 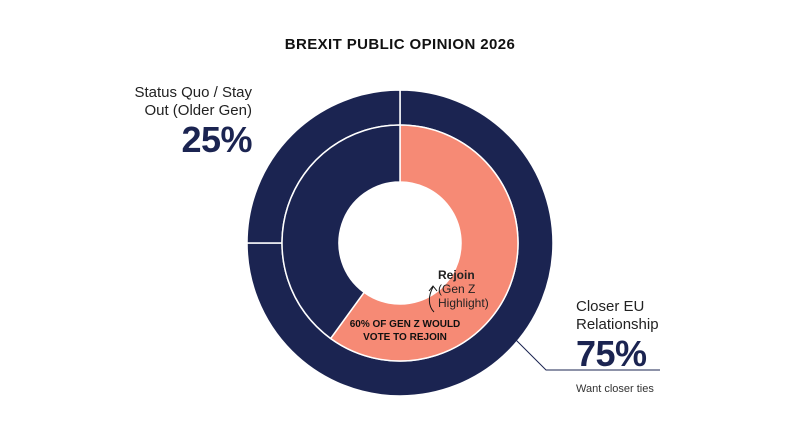 I want to click on donut-hole, so click(x=400, y=243).